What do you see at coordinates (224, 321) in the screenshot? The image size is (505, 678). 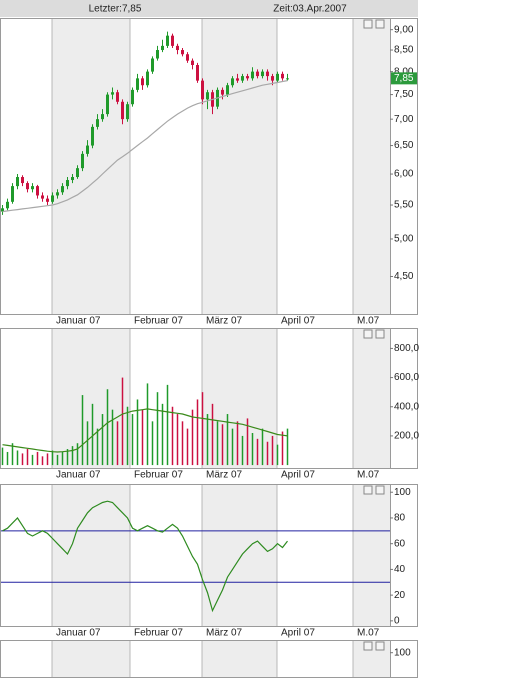 I see `x-tick-label: März 07` at bounding box center [224, 321].